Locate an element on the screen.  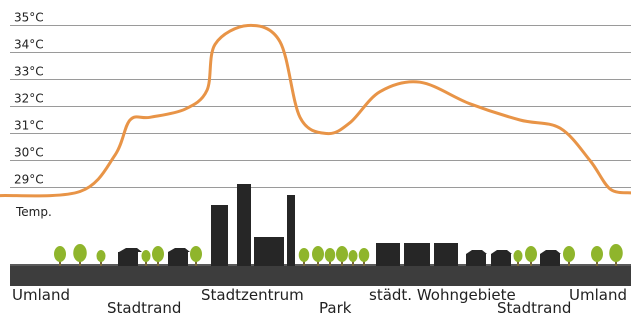
residential-blocks is located at coordinates (417, 254).